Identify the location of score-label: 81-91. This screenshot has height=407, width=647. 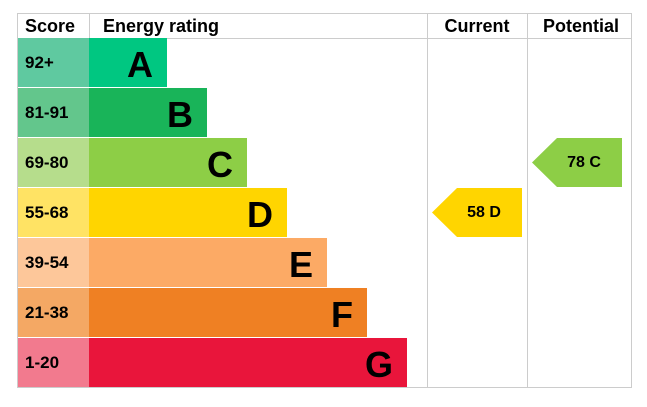
(46, 112).